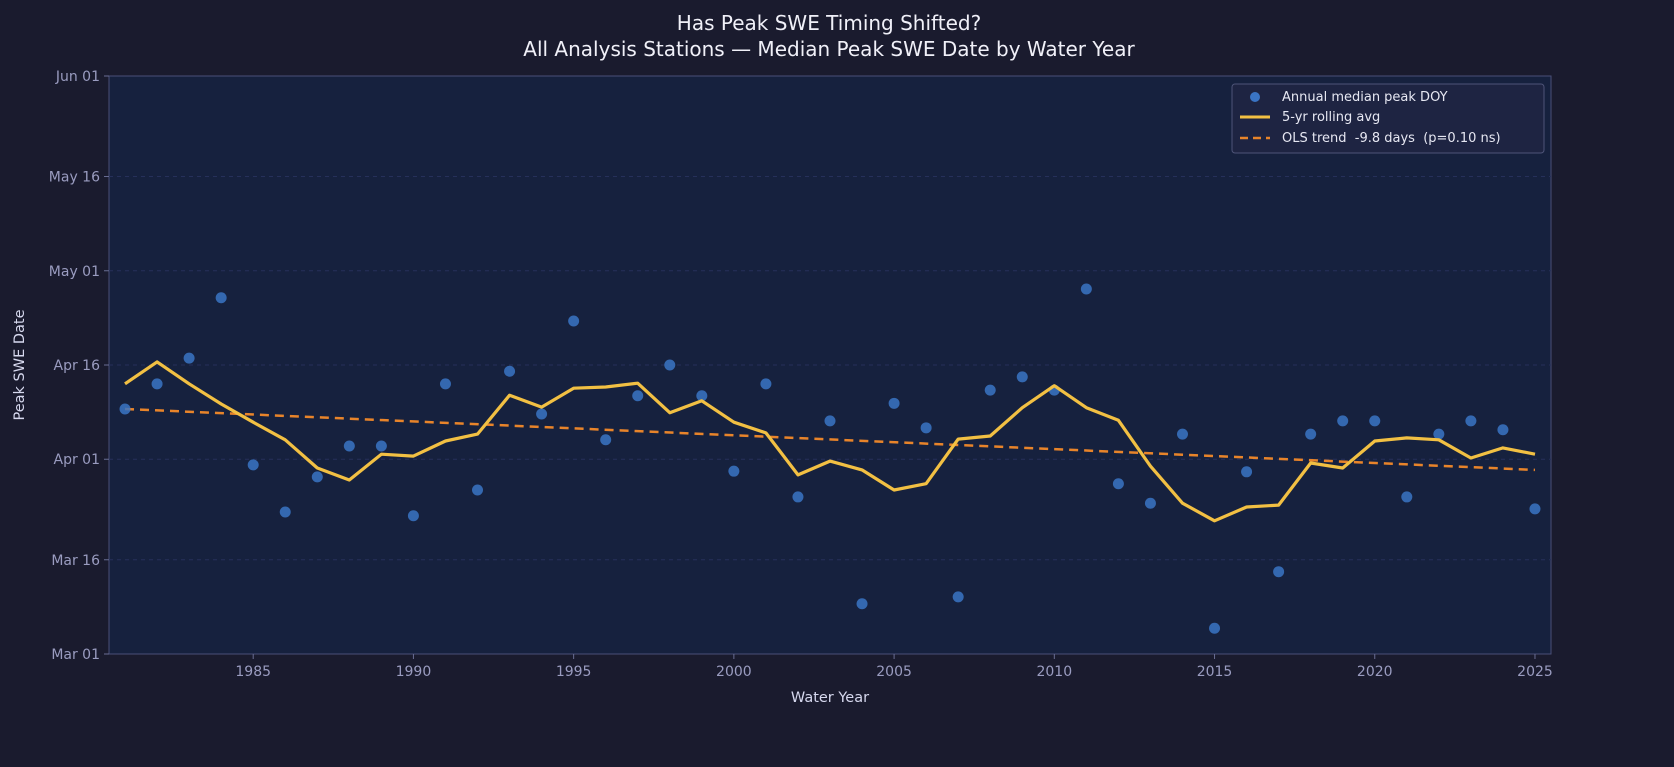  Describe the element at coordinates (1054, 672) in the screenshot. I see `x-tick-label: 2010` at that location.